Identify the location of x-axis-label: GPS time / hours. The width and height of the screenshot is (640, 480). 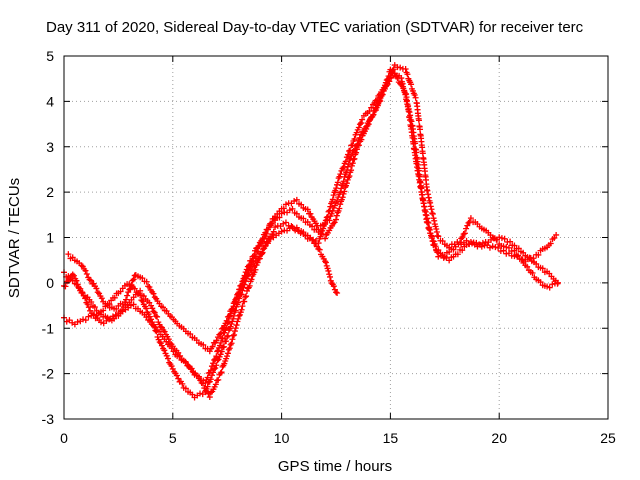
(335, 466).